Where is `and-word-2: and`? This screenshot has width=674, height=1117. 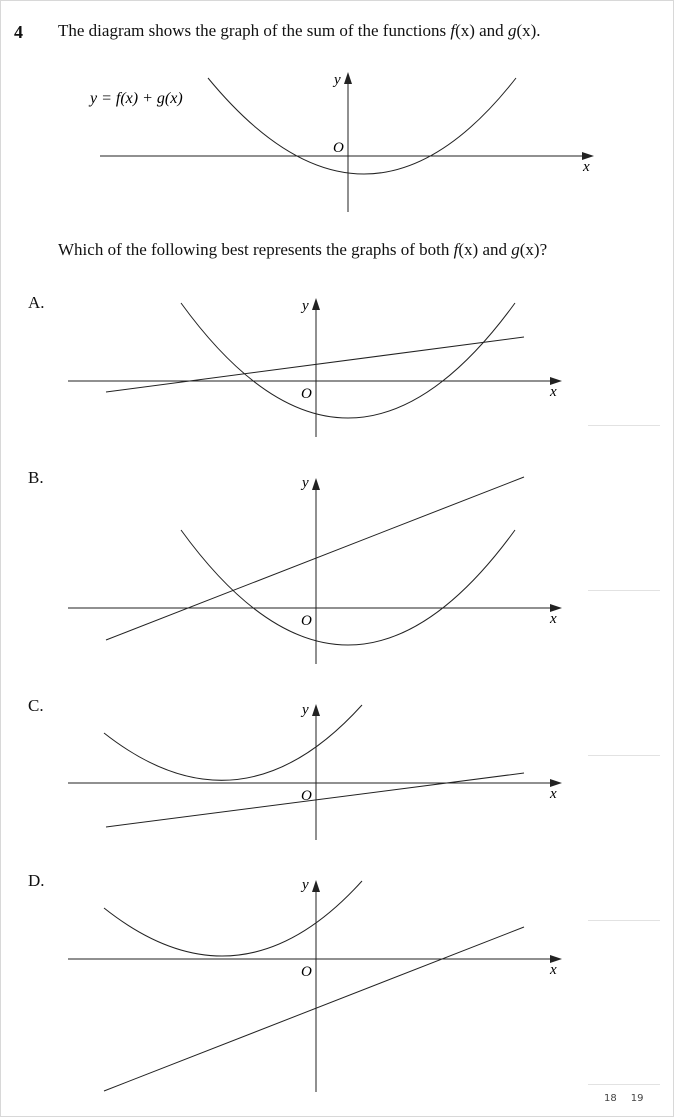 and-word-2: and is located at coordinates (495, 249).